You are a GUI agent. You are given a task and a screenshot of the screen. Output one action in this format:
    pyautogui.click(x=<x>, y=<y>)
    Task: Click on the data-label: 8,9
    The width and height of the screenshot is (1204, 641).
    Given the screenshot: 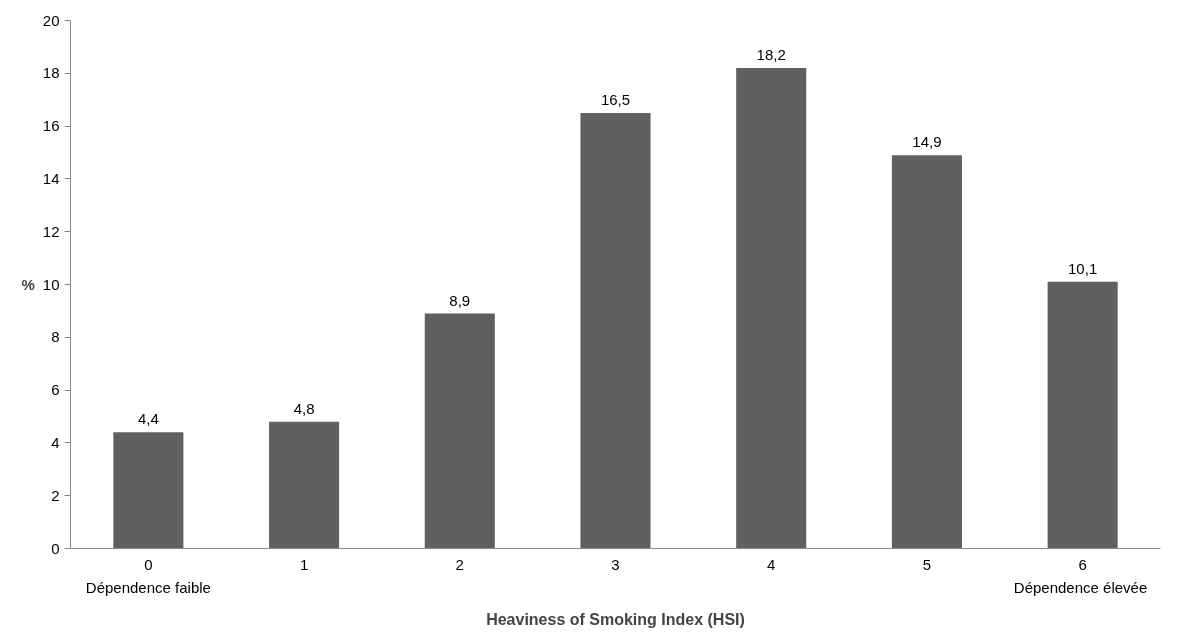 What is the action you would take?
    pyautogui.click(x=460, y=300)
    